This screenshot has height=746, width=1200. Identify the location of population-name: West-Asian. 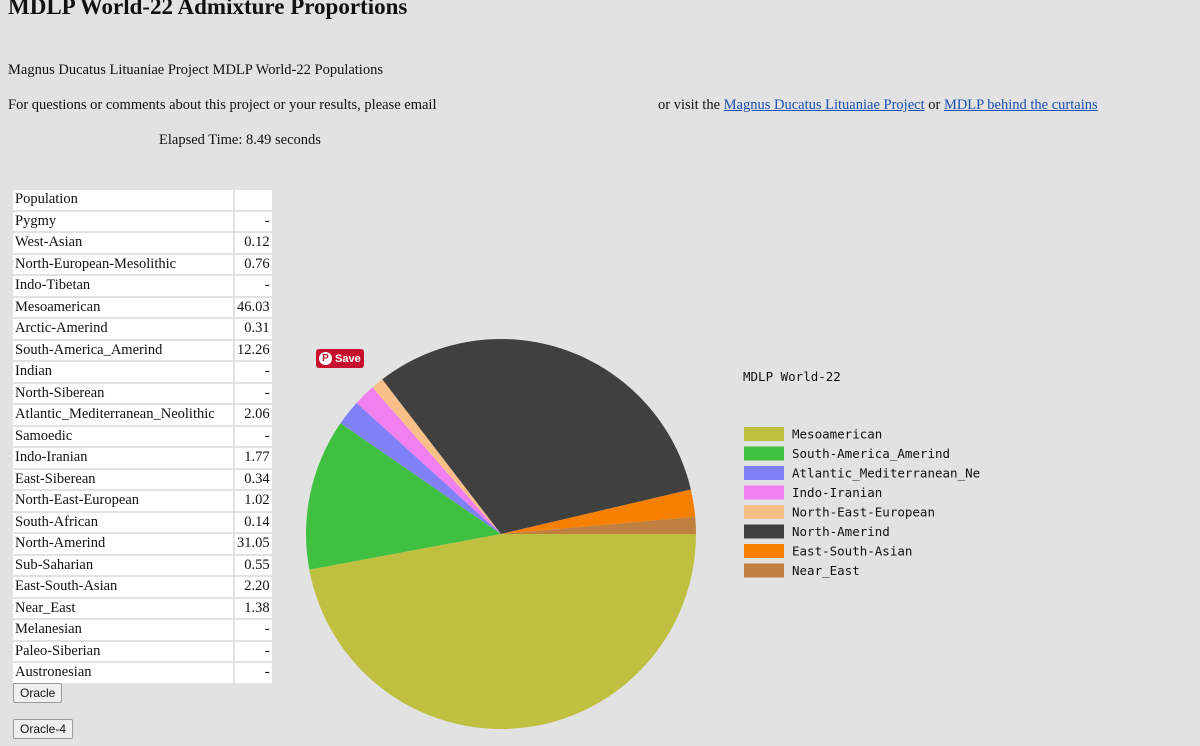
(123, 243).